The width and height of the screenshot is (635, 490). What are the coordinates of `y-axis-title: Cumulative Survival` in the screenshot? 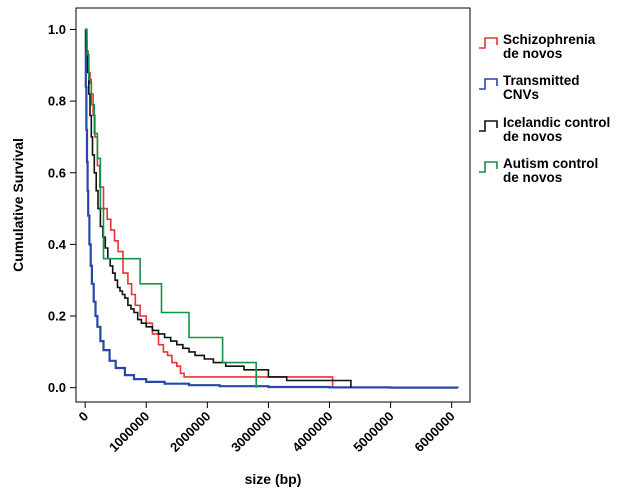 It's located at (18, 205).